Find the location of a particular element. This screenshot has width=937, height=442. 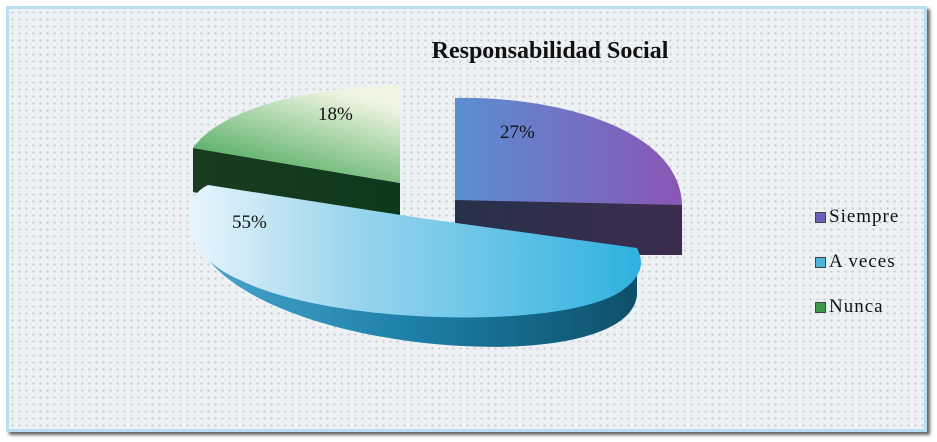

slice-nunca-top is located at coordinates (296, 134).